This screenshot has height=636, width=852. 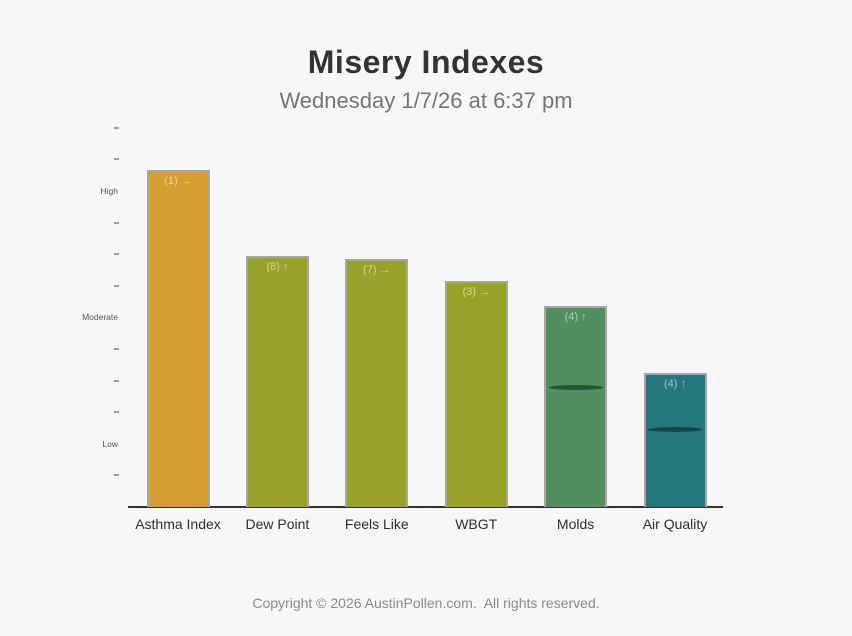 What do you see at coordinates (277, 381) in the screenshot?
I see `bar-dew-point: (8) ↑` at bounding box center [277, 381].